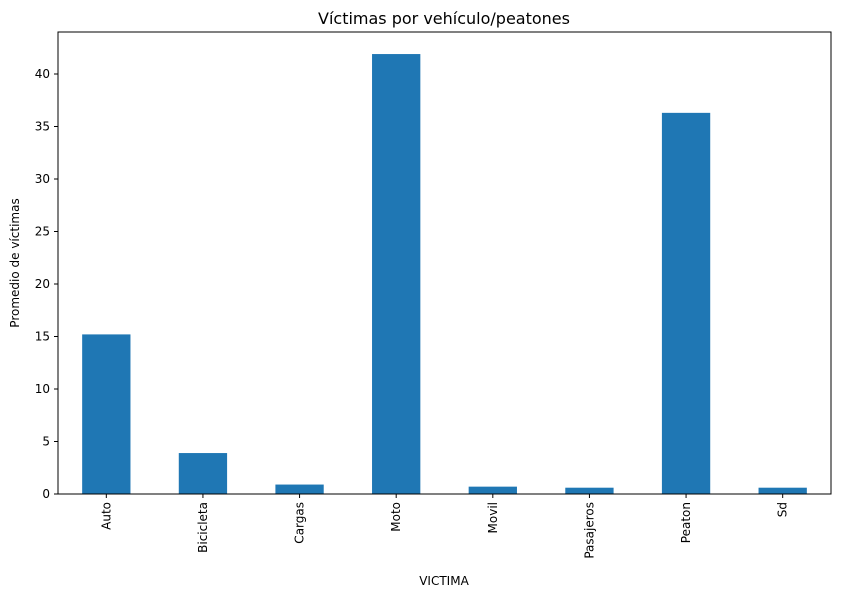 Image resolution: width=841 pixels, height=599 pixels. What do you see at coordinates (444, 18) in the screenshot?
I see `chart-title: Víctimas por vehículo/peatones` at bounding box center [444, 18].